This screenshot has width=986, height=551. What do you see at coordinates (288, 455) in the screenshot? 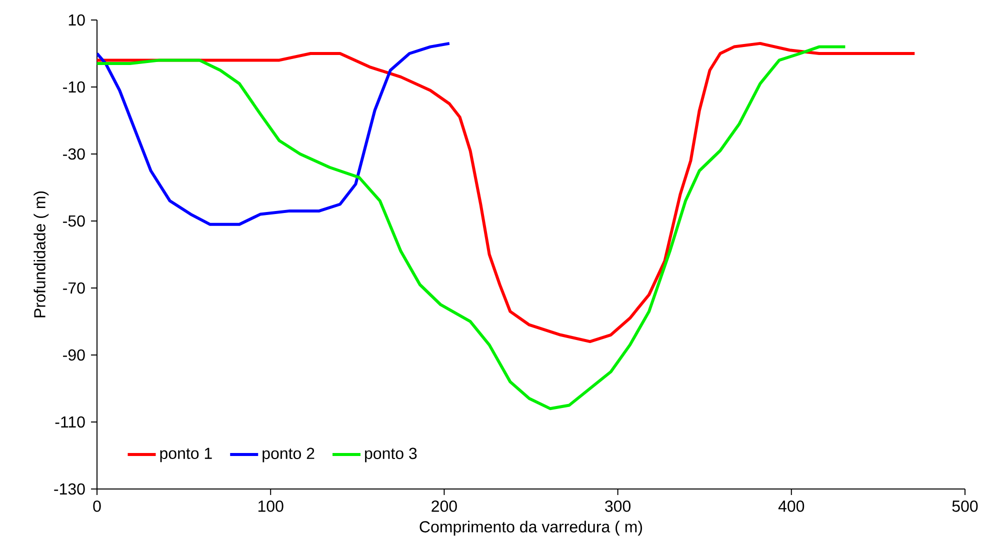
I see `legend-label: ponto 2` at bounding box center [288, 455].